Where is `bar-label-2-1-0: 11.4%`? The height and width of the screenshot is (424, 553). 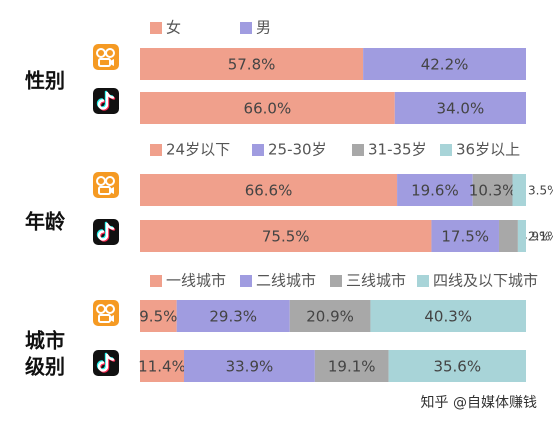 bar-label-2-1-0: 11.4% is located at coordinates (162, 367).